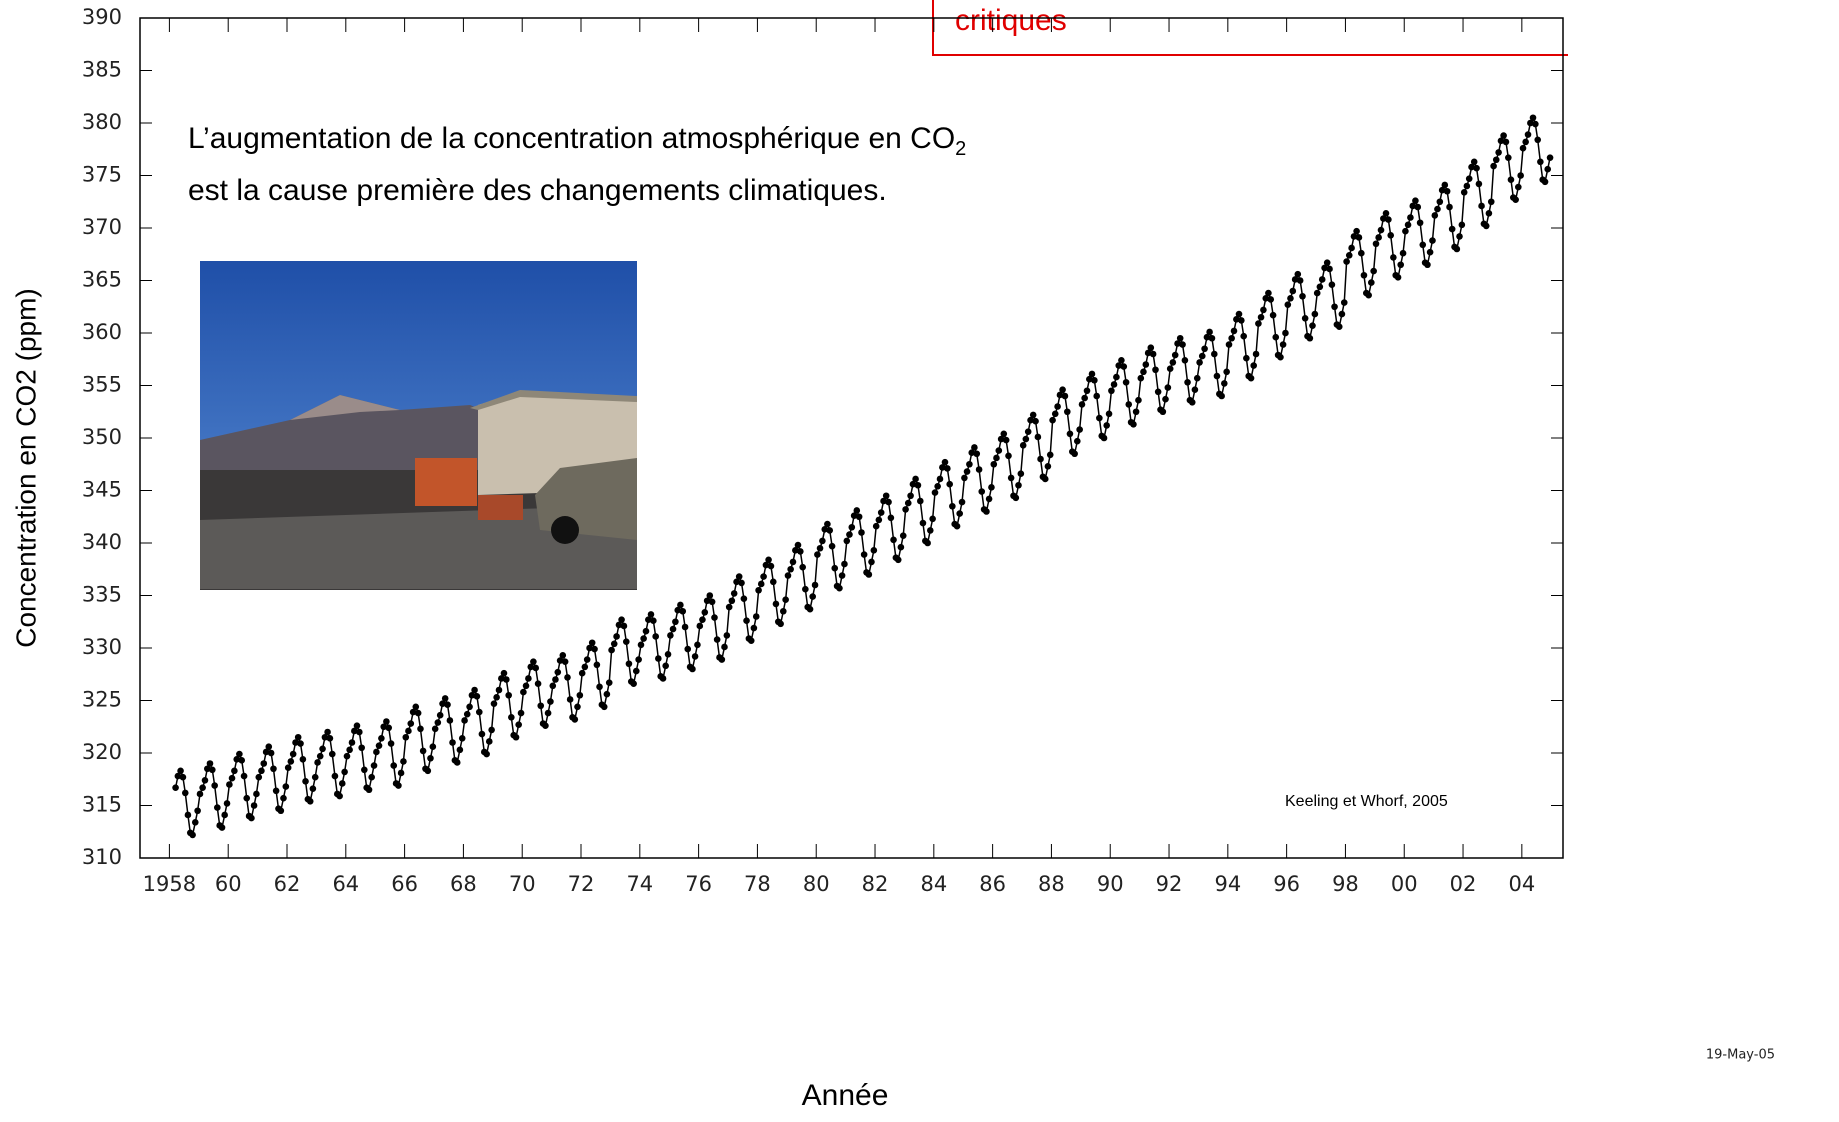  Describe the element at coordinates (169, 884) in the screenshot. I see `x-tick-label: 1958` at that location.